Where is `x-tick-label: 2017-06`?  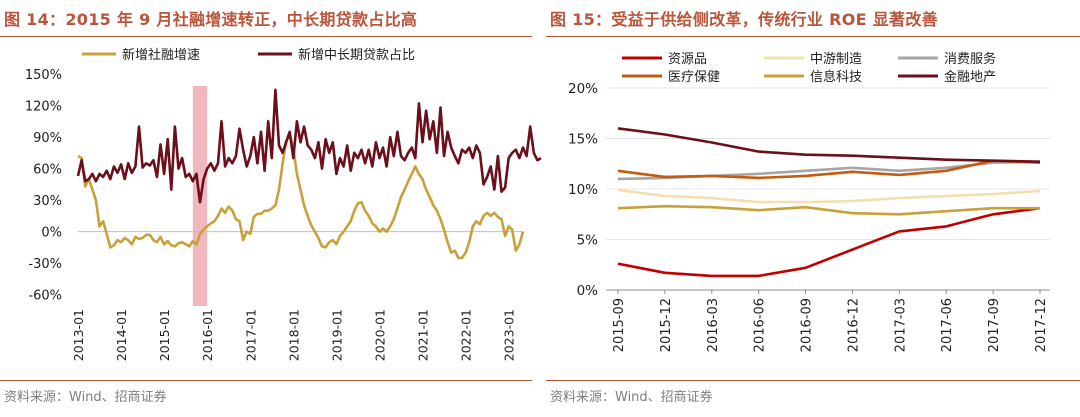 x-tick-label: 2017-06 is located at coordinates (947, 325).